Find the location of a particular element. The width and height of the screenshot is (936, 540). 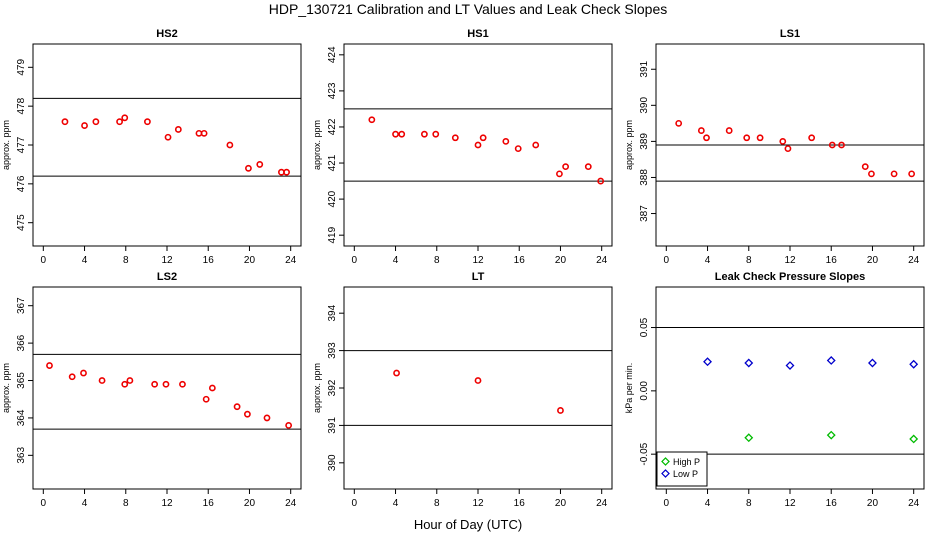

y-tick-label: 424 is located at coordinates (332, 54).